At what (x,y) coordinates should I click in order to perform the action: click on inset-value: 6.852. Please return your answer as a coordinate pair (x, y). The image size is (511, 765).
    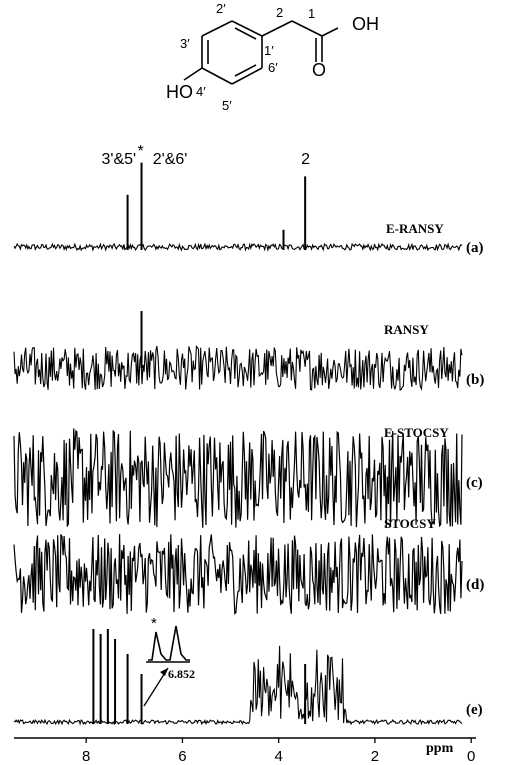
    Looking at the image, I should click on (181, 674).